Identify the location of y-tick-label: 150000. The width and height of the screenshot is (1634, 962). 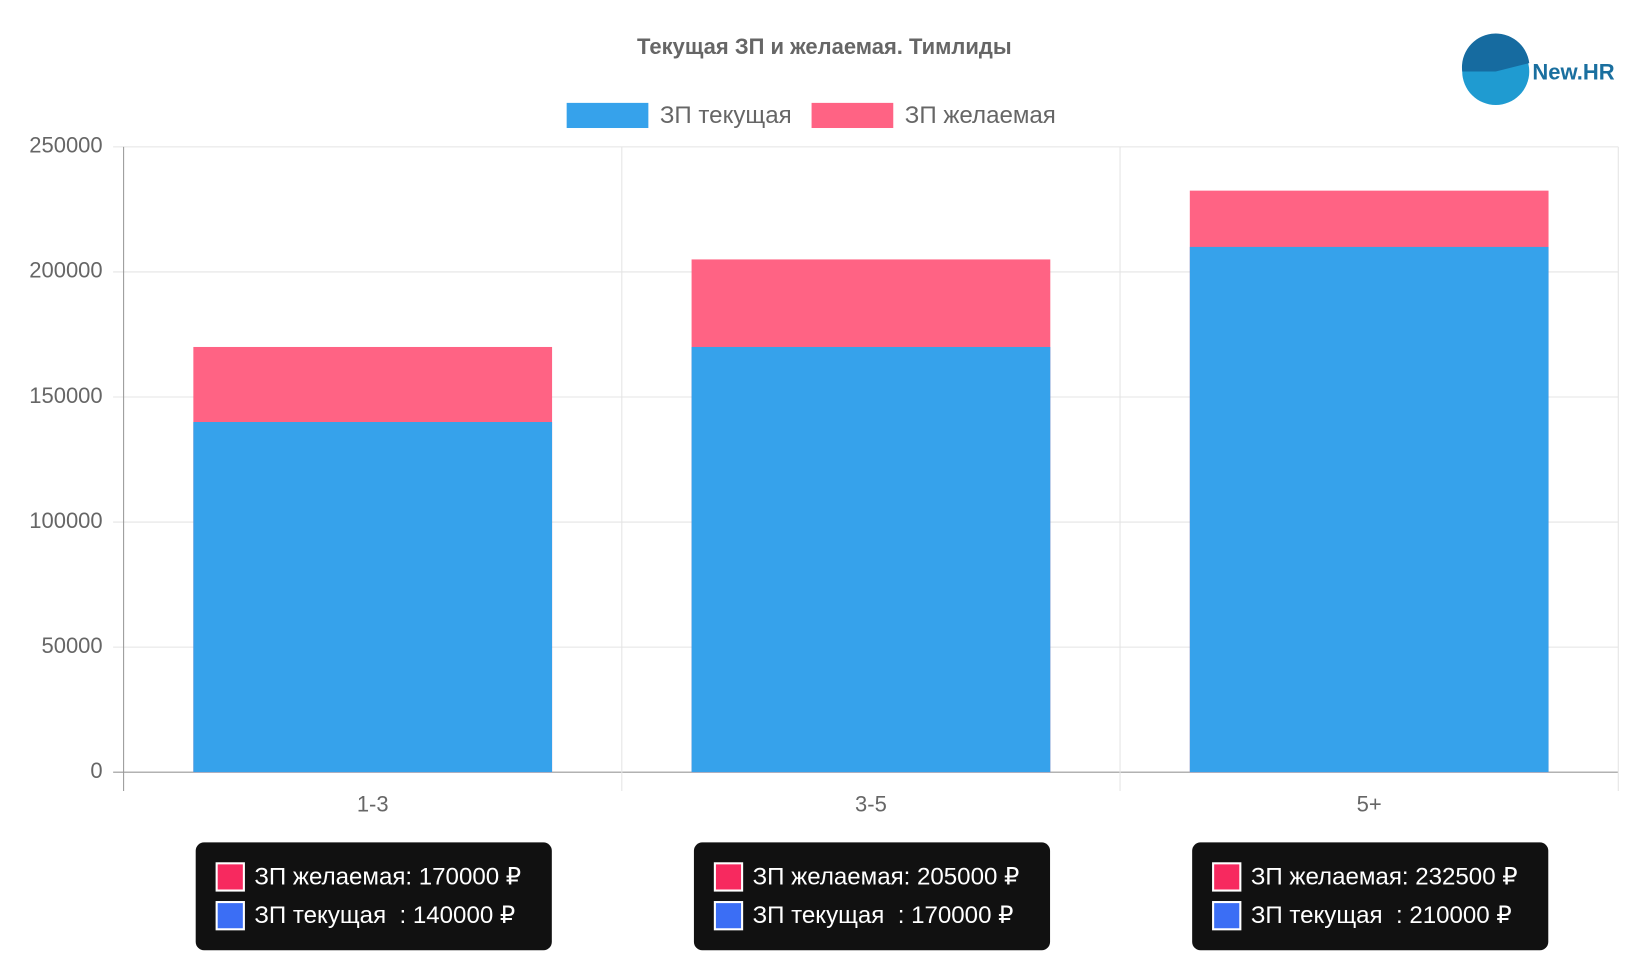
(65, 395).